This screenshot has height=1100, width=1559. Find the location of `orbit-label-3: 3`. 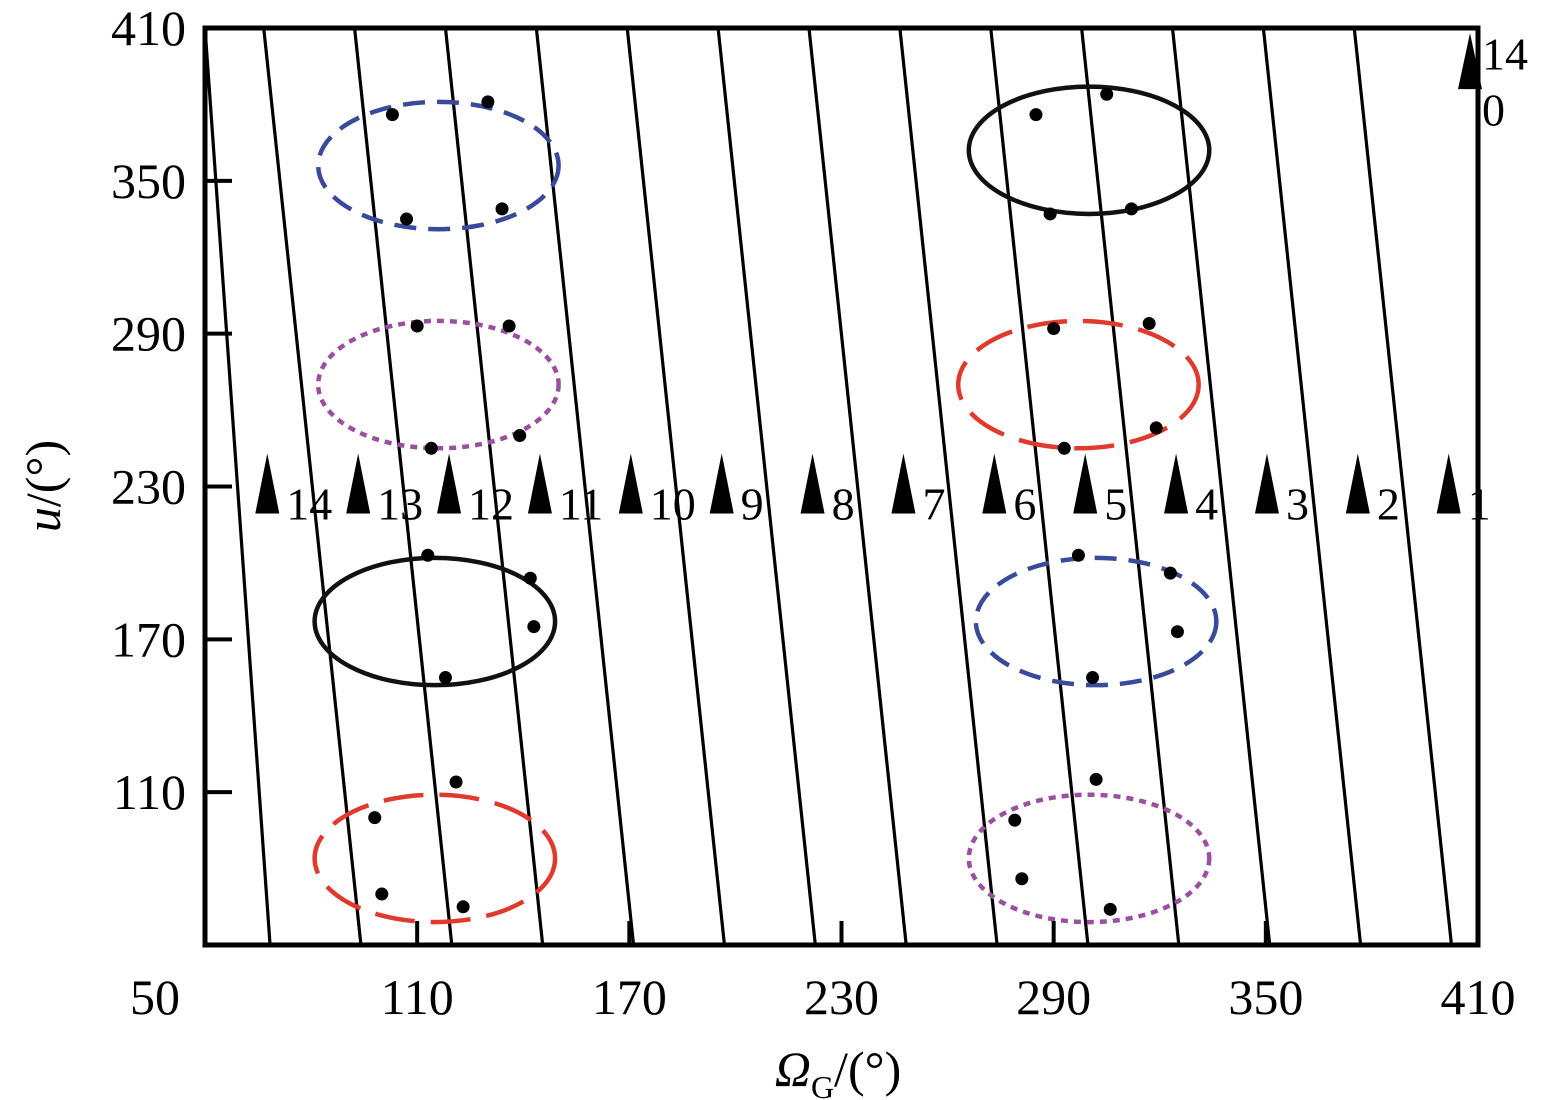

orbit-label-3: 3 is located at coordinates (1297, 504).